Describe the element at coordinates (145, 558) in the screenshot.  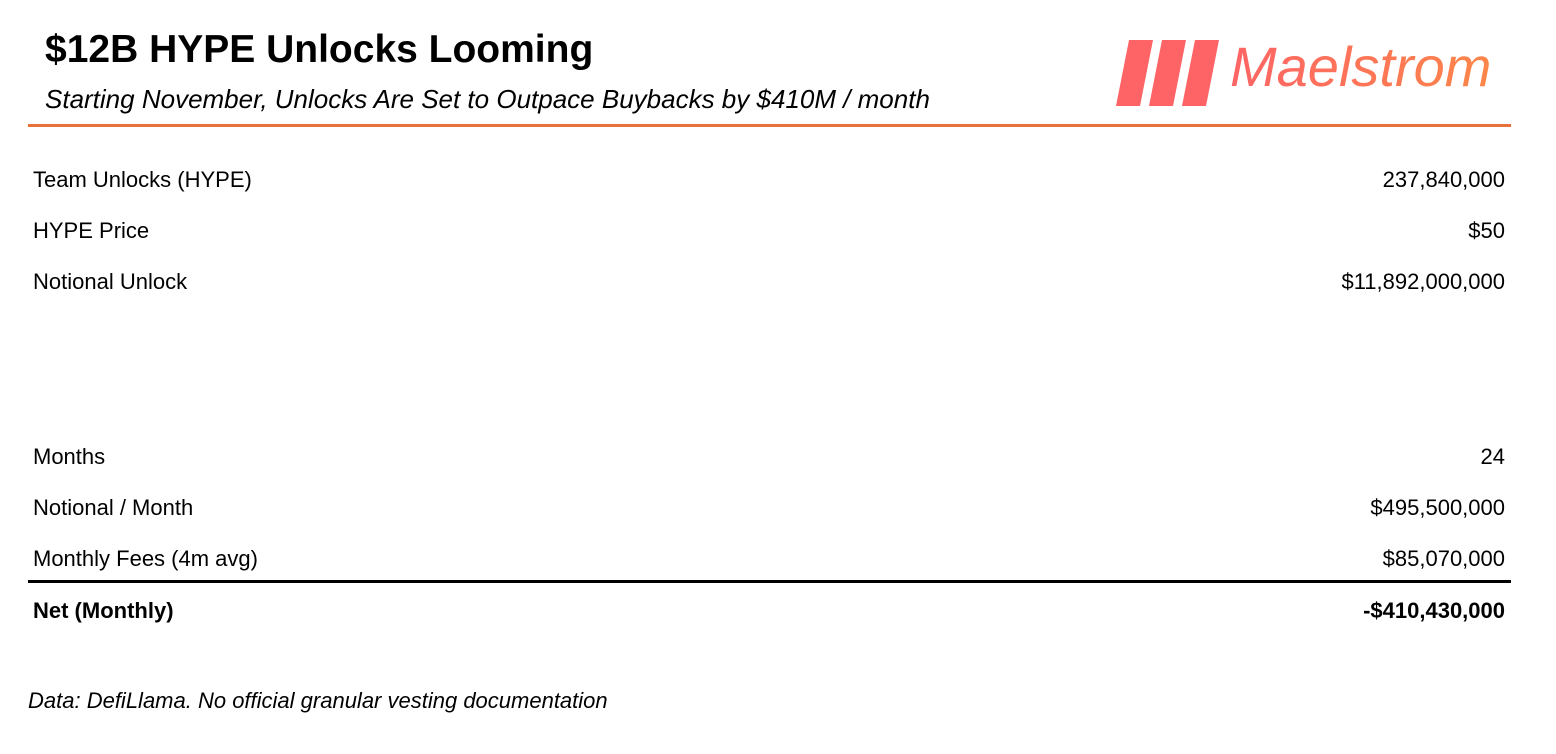
I see `row-label: Monthly Fees (4m avg)` at that location.